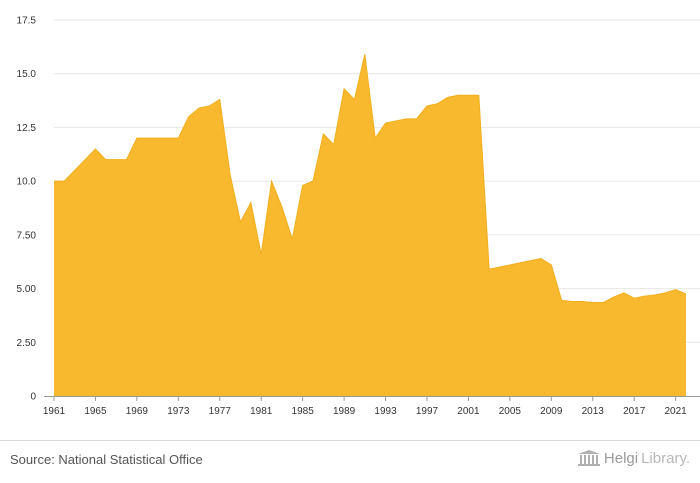 The height and width of the screenshot is (483, 700). Describe the element at coordinates (303, 411) in the screenshot. I see `x-tick-label: 1985` at that location.